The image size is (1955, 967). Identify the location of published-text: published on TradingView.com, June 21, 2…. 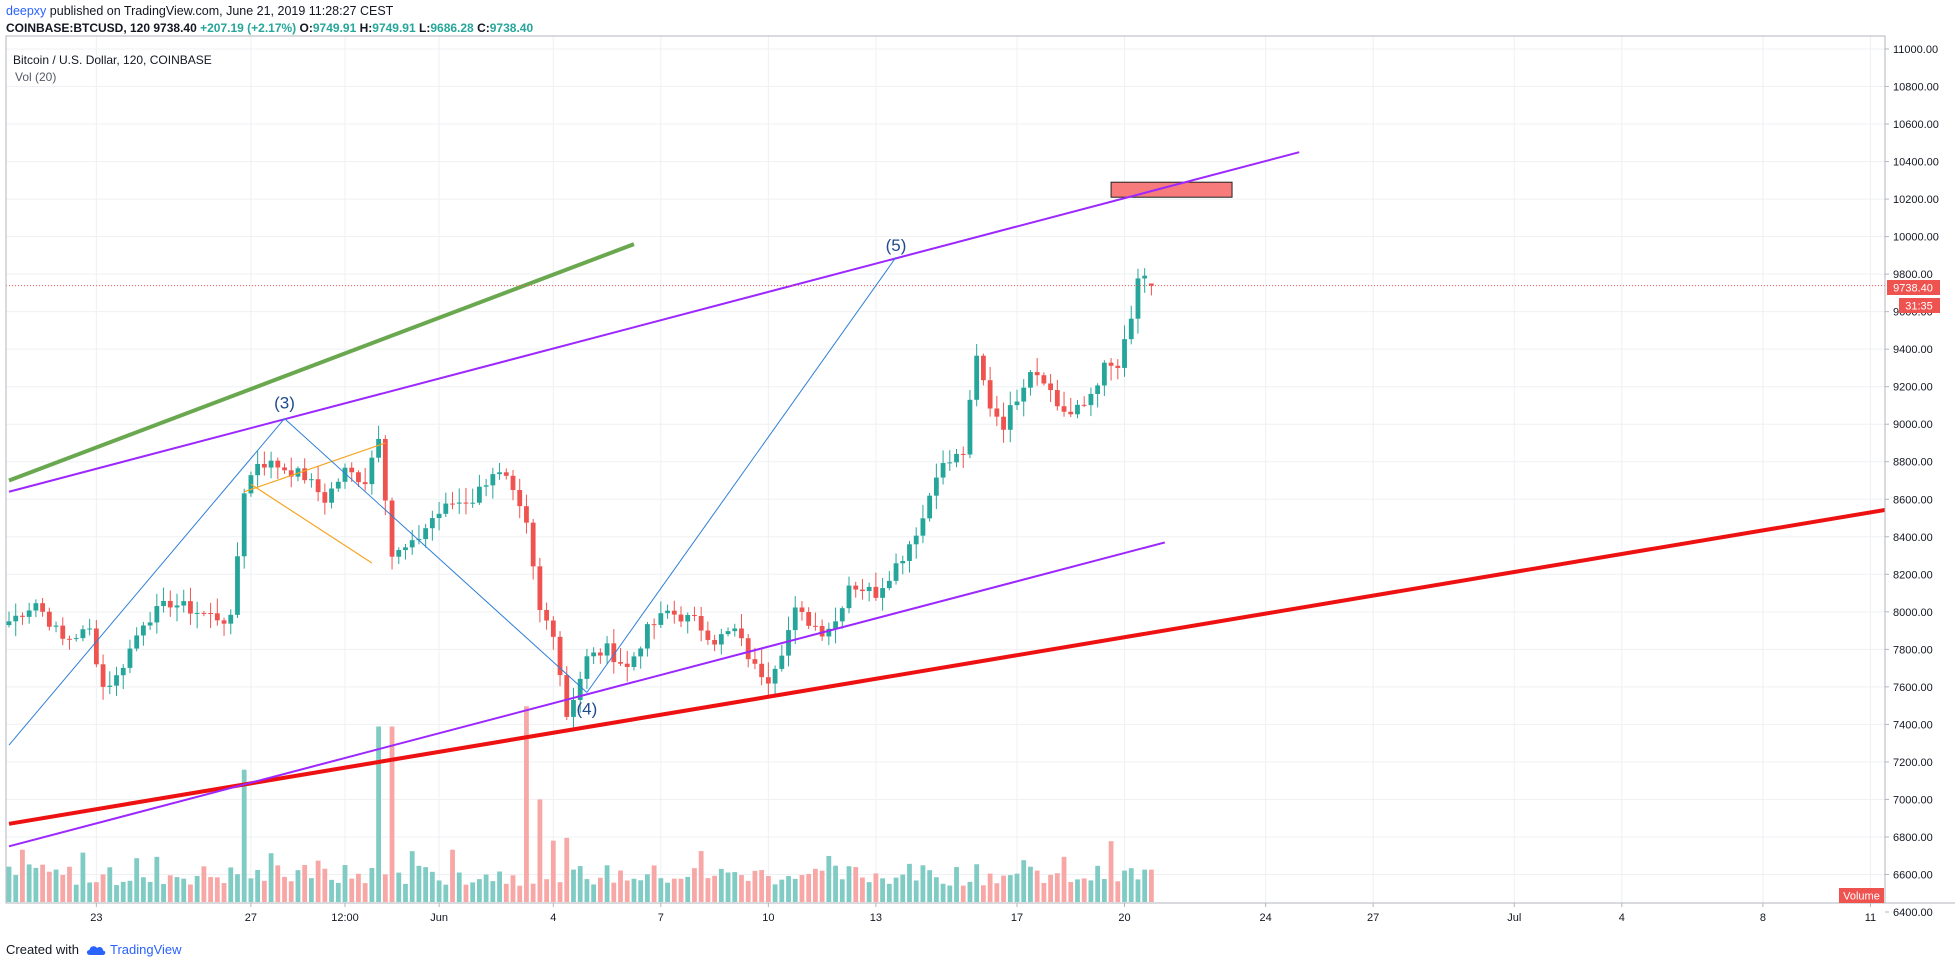
(221, 11).